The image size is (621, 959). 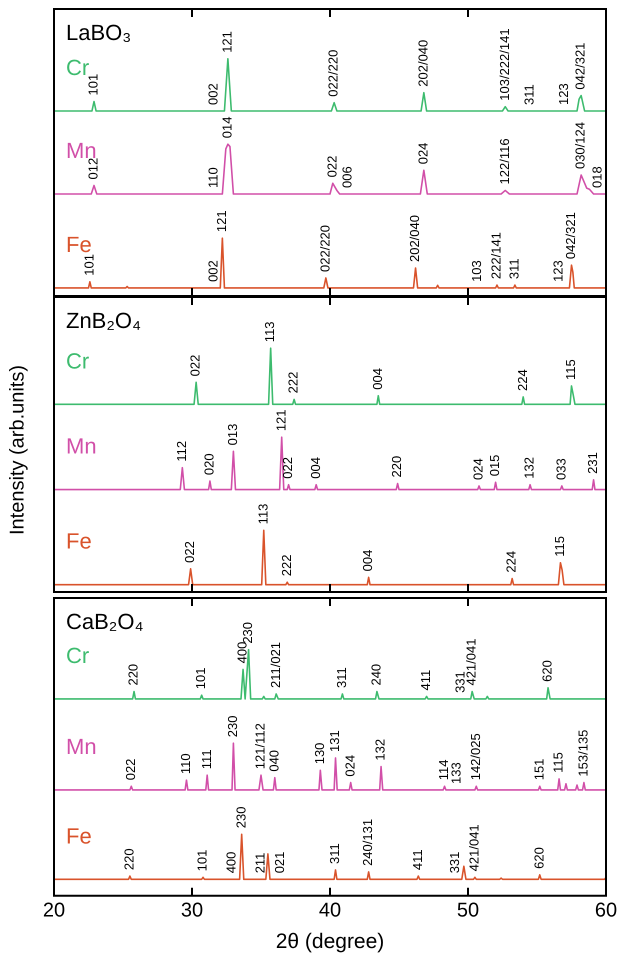 I want to click on annotation: 122/116, so click(x=504, y=161).